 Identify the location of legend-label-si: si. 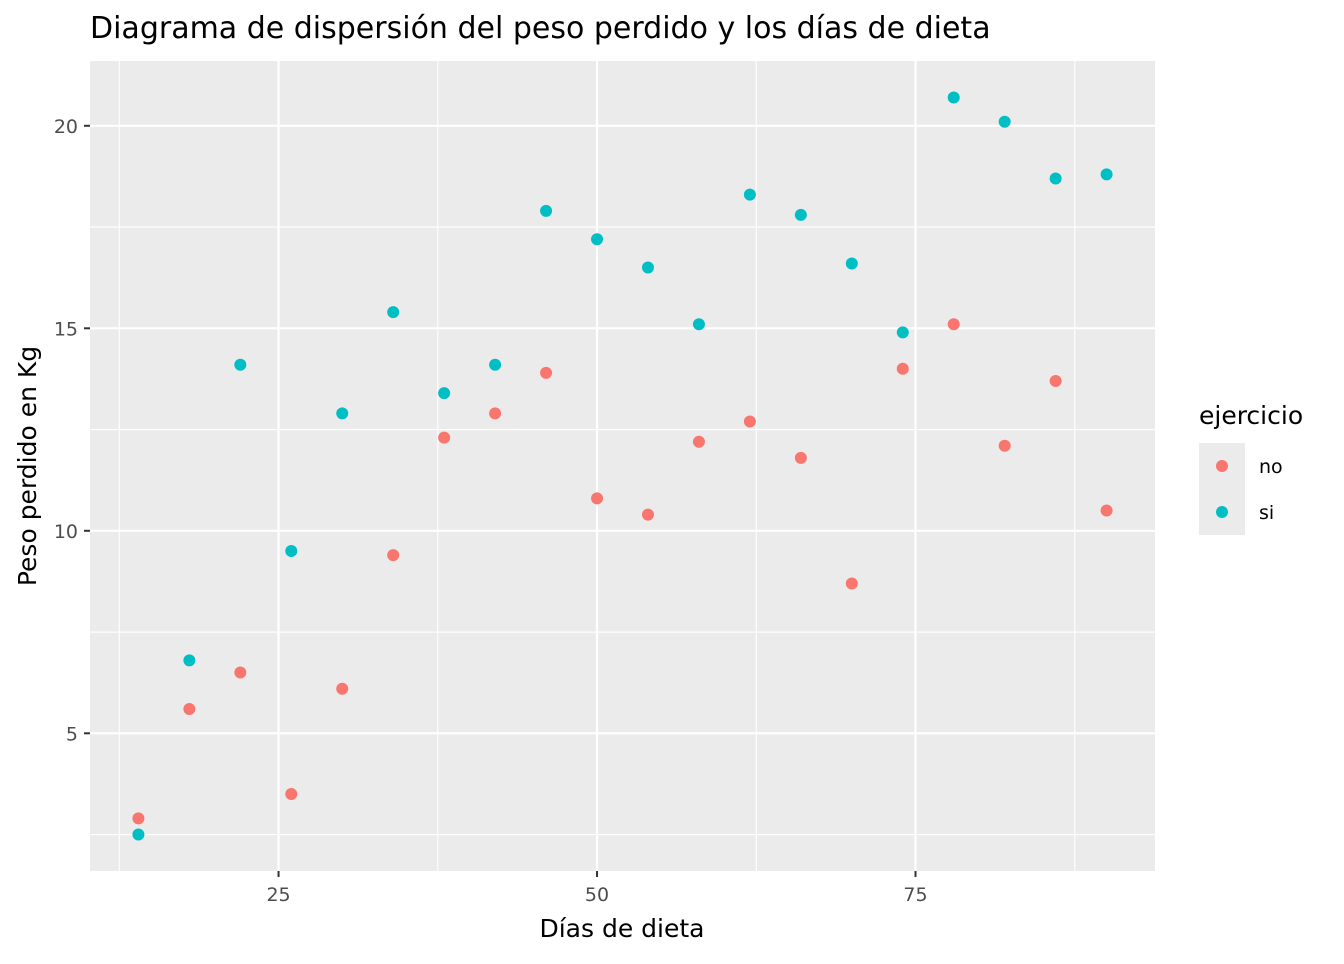
(1266, 513).